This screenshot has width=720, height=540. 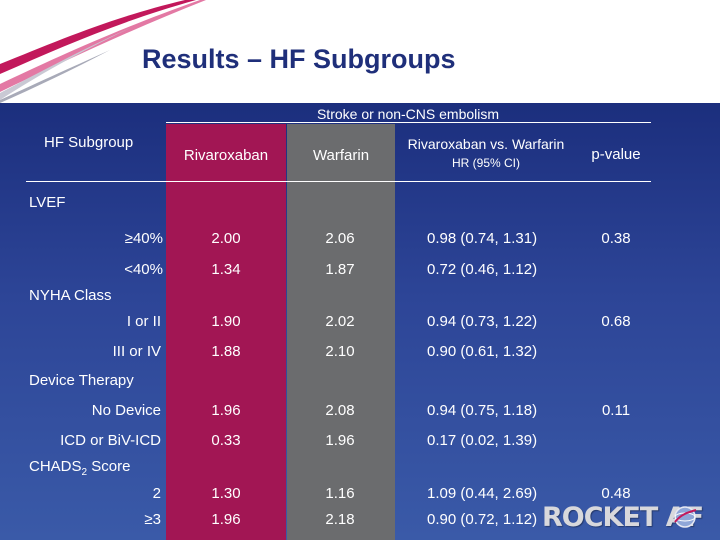 I want to click on hr-value: 0.94 (0.75, 1.18), so click(x=482, y=410).